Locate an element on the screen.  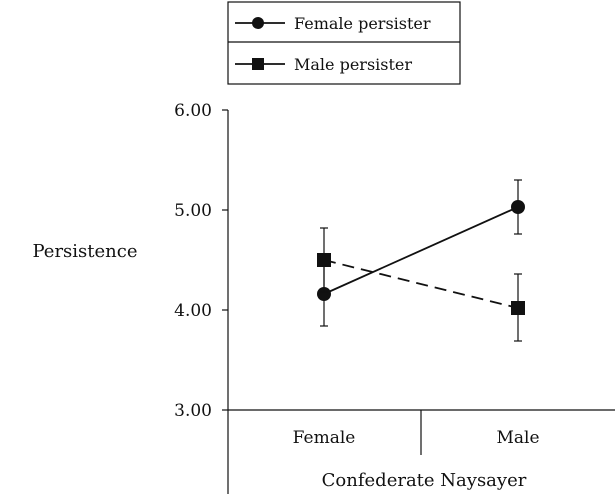
series-line-male-persister is located at coordinates (421, 284).